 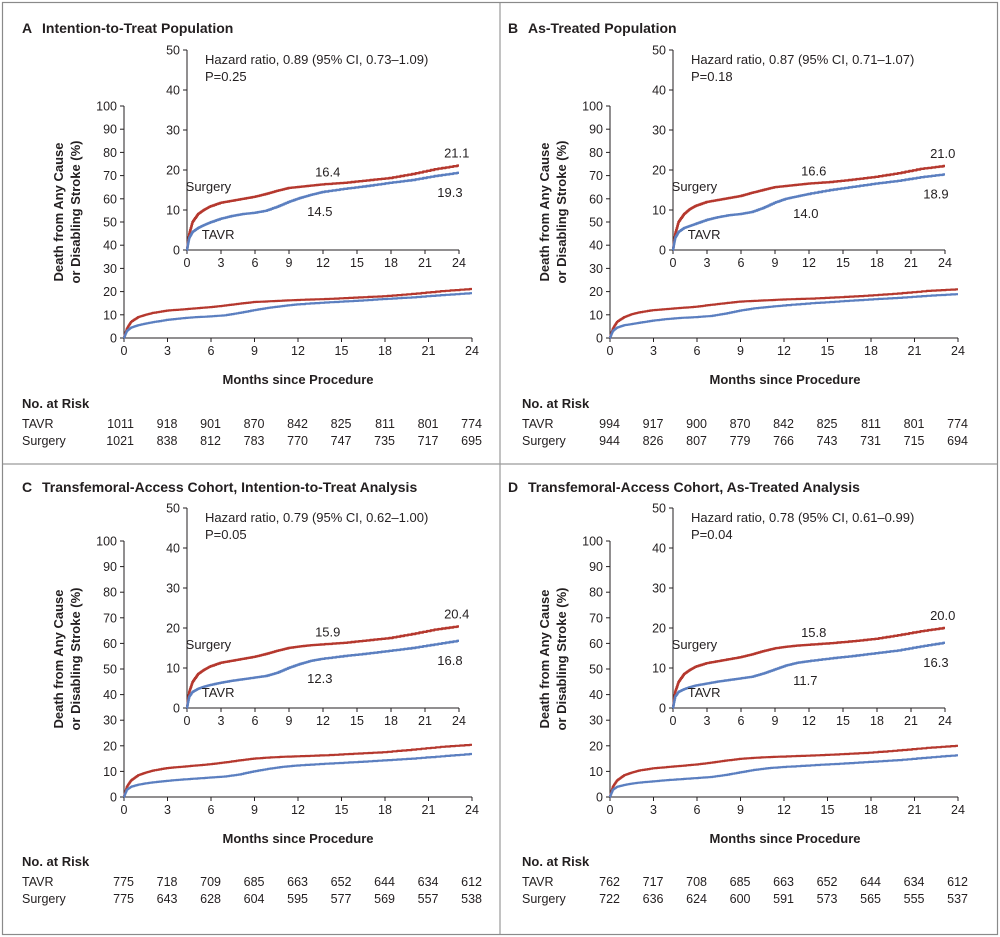 What do you see at coordinates (712, 76) in the screenshot?
I see `p-value-text: P=0.18` at bounding box center [712, 76].